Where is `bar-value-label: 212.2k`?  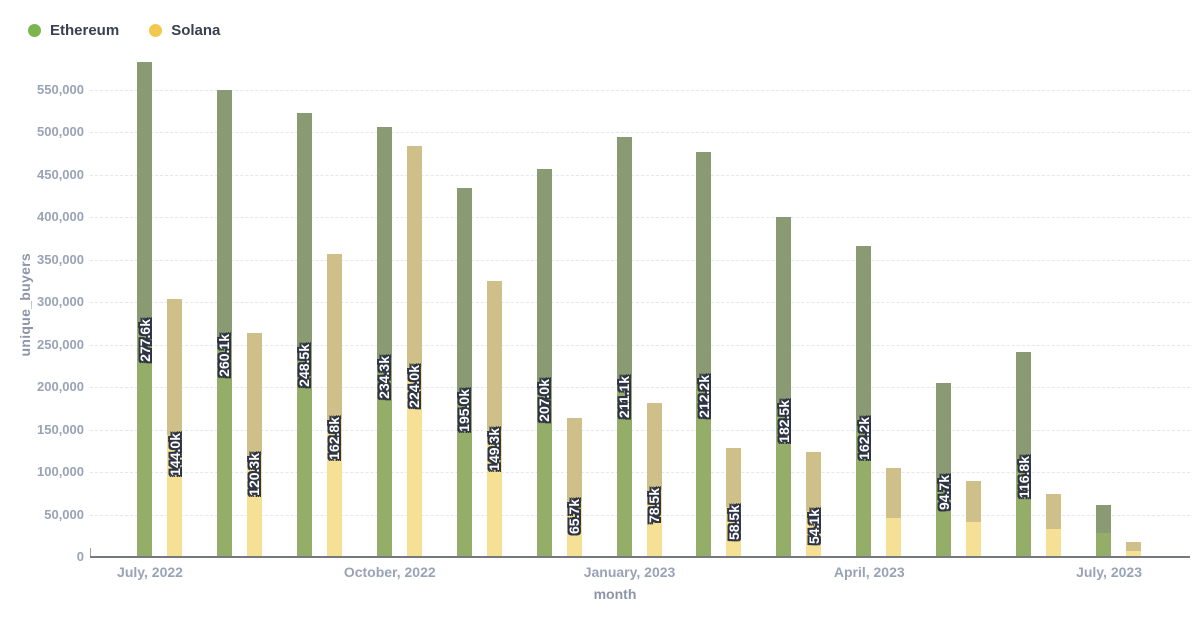 bar-value-label: 212.2k is located at coordinates (703, 396).